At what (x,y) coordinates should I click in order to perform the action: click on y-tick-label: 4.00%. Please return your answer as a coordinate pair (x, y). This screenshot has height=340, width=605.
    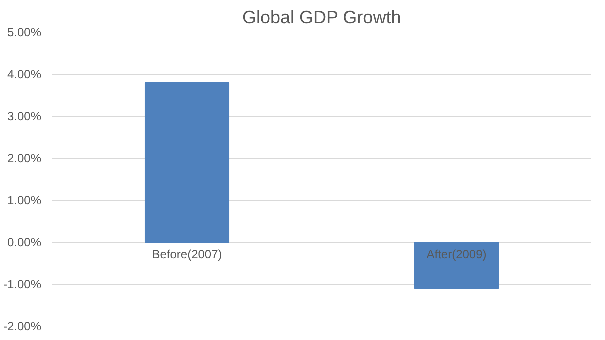
    Looking at the image, I should click on (24, 75).